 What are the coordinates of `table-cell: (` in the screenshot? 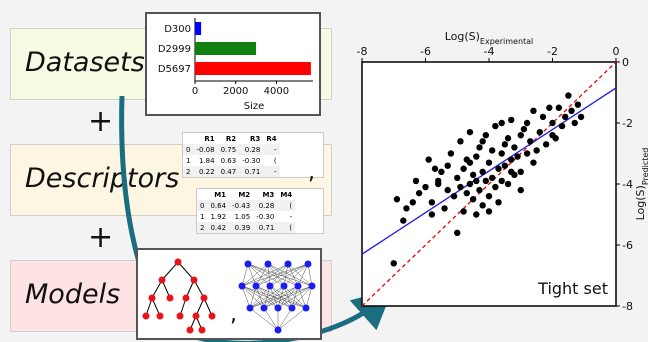 It's located at (286, 205).